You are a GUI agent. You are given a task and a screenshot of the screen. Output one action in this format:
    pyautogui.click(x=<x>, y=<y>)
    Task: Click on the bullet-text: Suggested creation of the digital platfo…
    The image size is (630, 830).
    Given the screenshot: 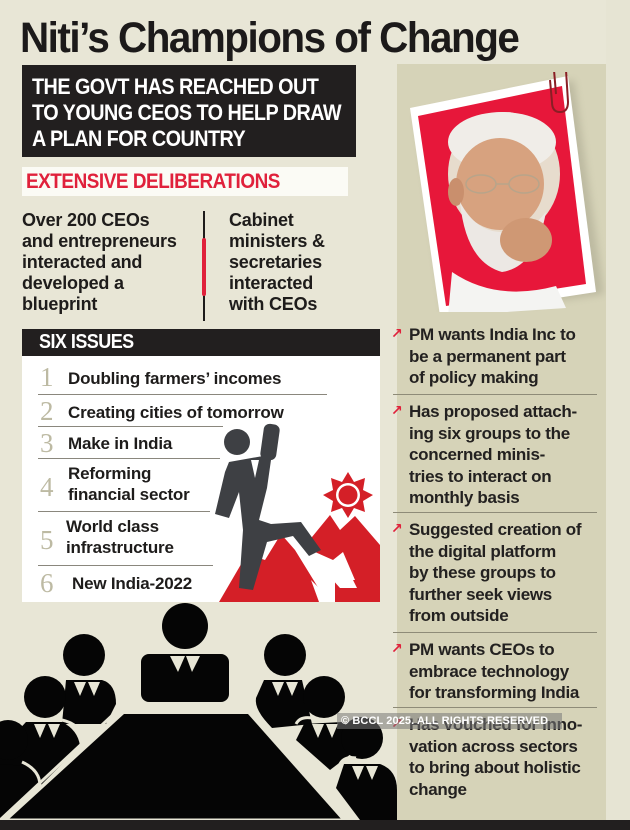 What is the action you would take?
    pyautogui.click(x=506, y=573)
    